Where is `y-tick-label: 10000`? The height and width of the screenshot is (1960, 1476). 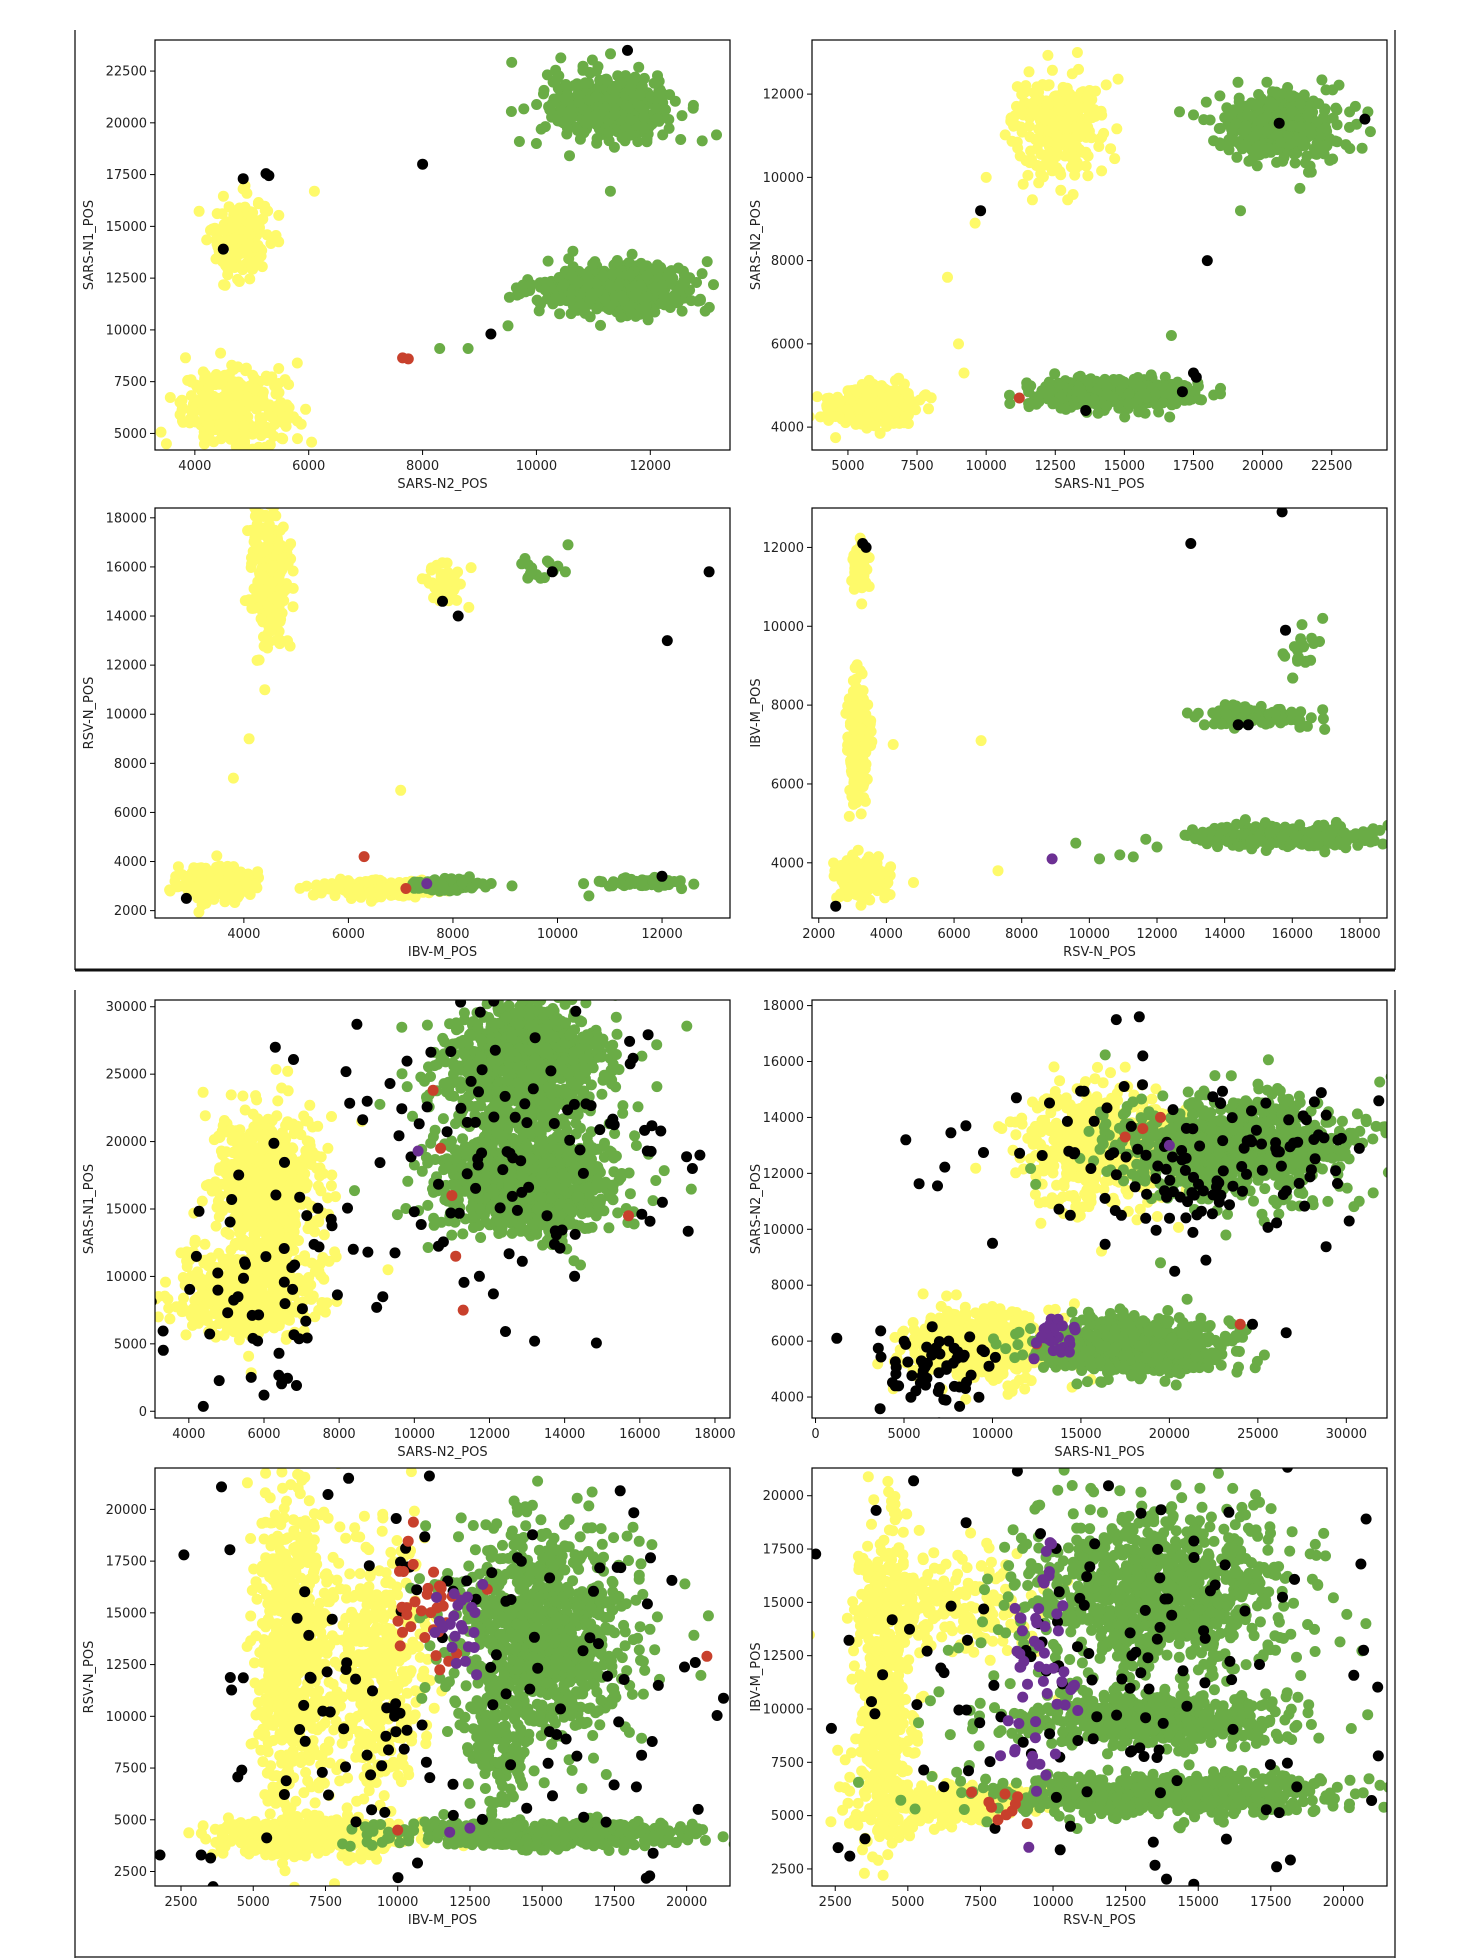
y-tick-label: 10000 is located at coordinates (126, 330).